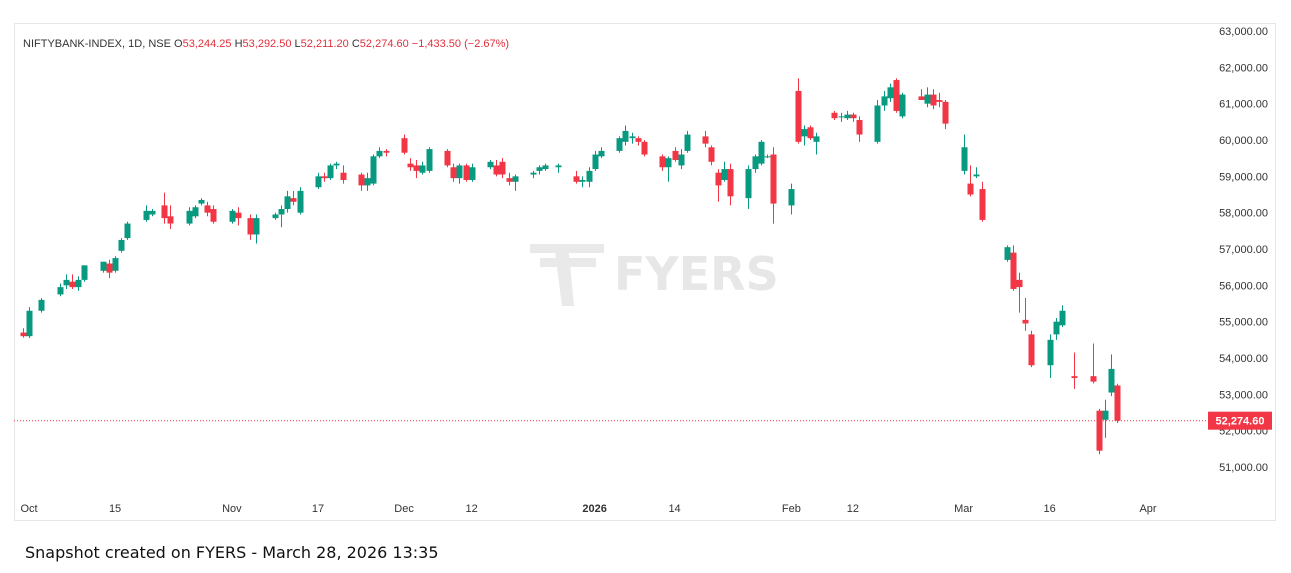 Image resolution: width=1291 pixels, height=573 pixels. Describe the element at coordinates (135, 44) in the screenshot. I see `interval: 1D` at that location.